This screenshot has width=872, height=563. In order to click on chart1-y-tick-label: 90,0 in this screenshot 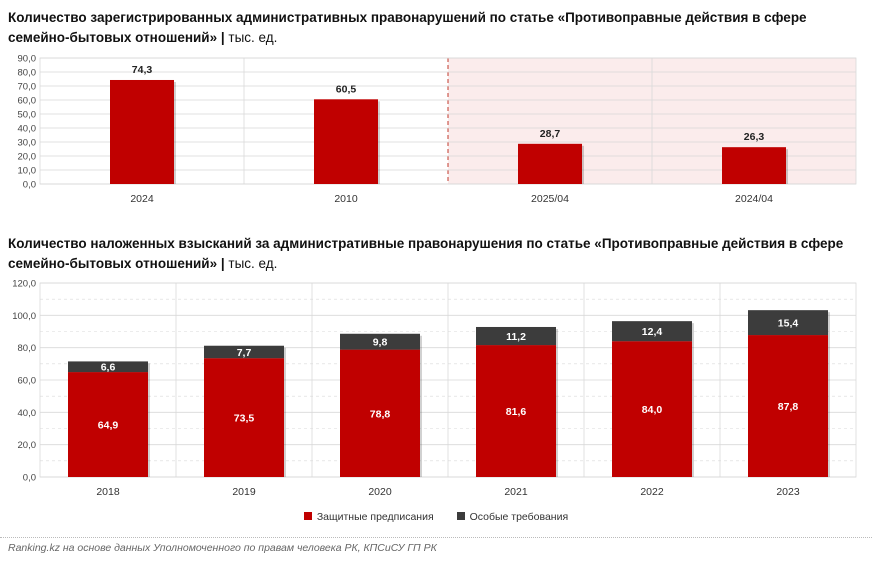, I will do `click(27, 59)`.